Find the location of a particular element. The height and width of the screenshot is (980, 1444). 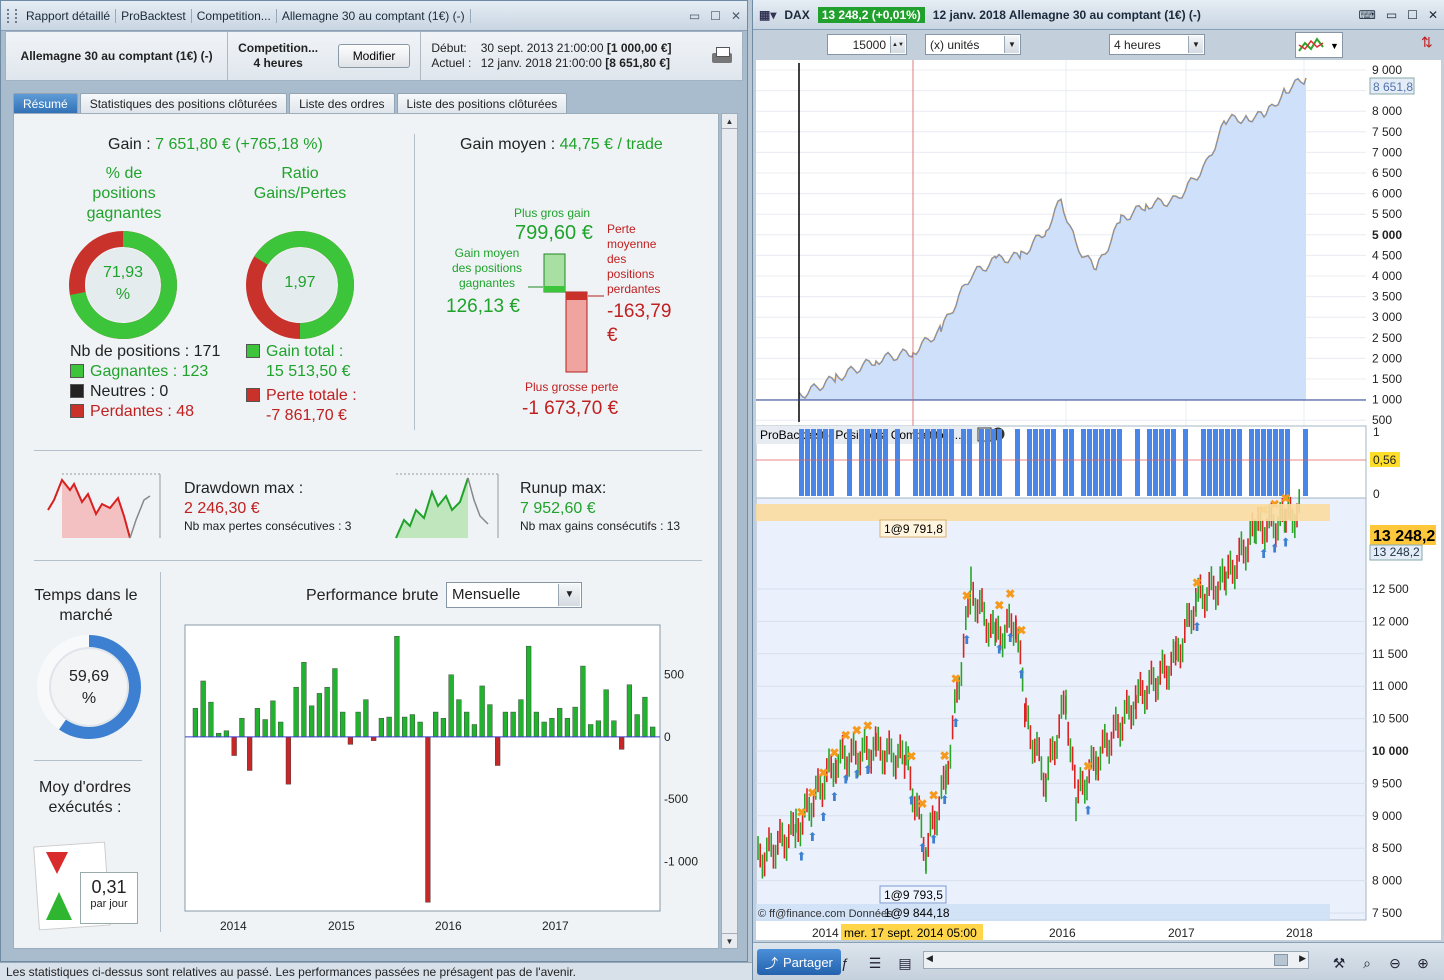

current-label: Actuel : is located at coordinates (451, 63).